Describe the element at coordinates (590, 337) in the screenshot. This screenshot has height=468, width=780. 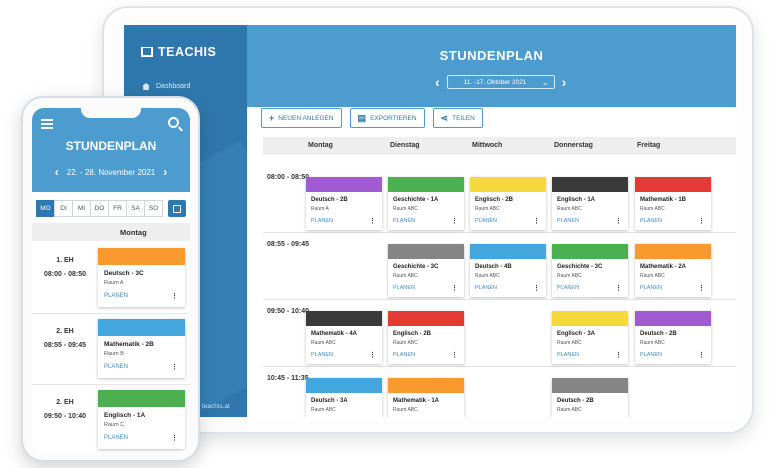
I see `lesson-card: Englisch - 3A Raum ABC PLANEN ⋮` at that location.